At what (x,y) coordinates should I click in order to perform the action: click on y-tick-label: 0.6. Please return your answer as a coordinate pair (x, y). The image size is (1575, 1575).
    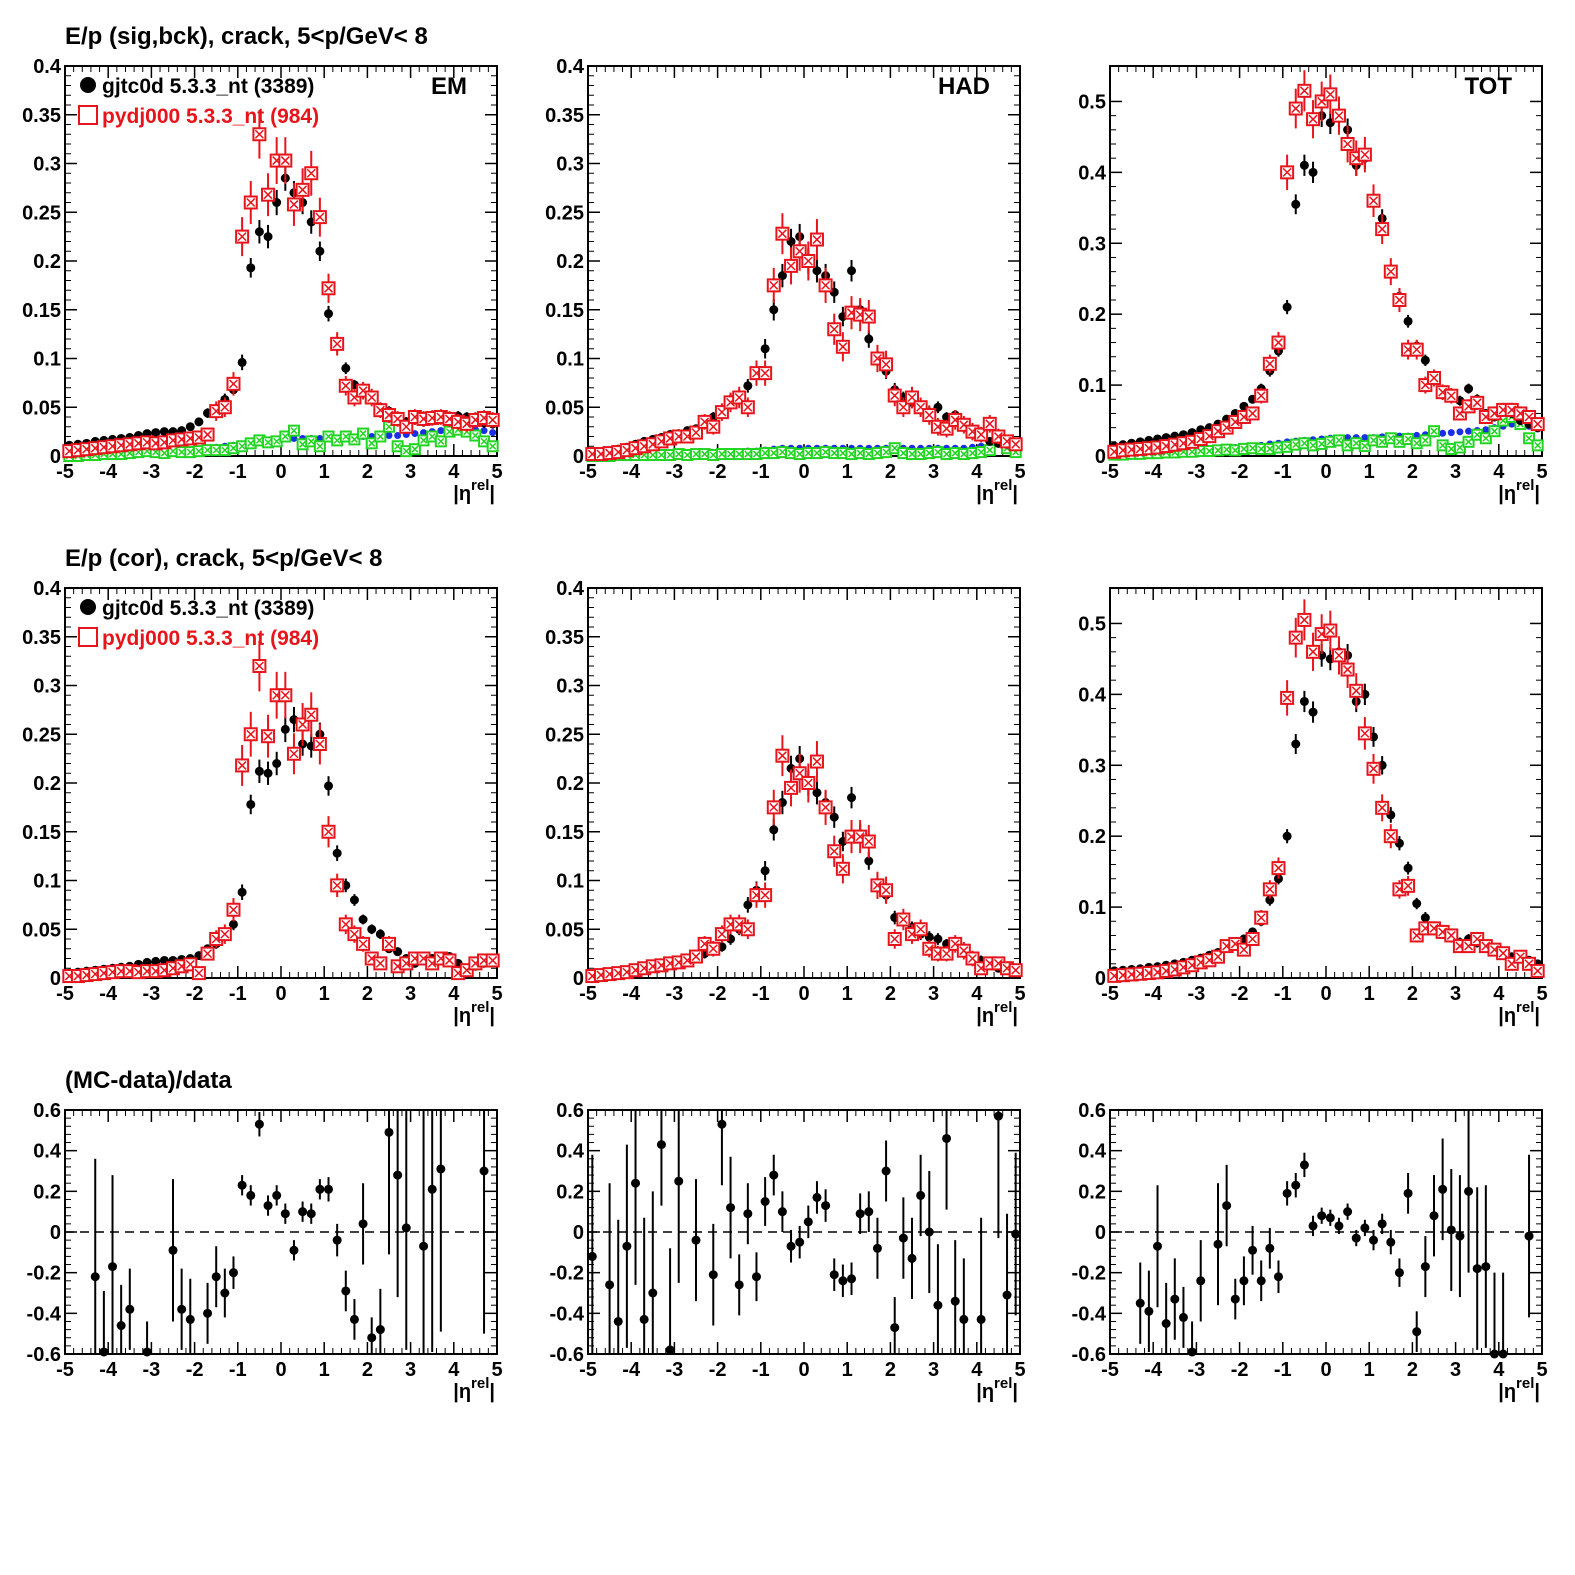
    Looking at the image, I should click on (570, 1111).